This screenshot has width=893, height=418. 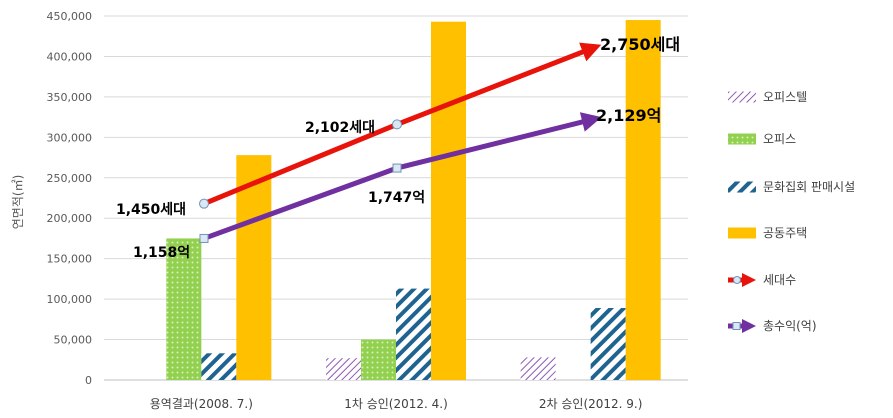 What do you see at coordinates (161, 253) in the screenshot?
I see `data-label: 1,158억` at bounding box center [161, 253].